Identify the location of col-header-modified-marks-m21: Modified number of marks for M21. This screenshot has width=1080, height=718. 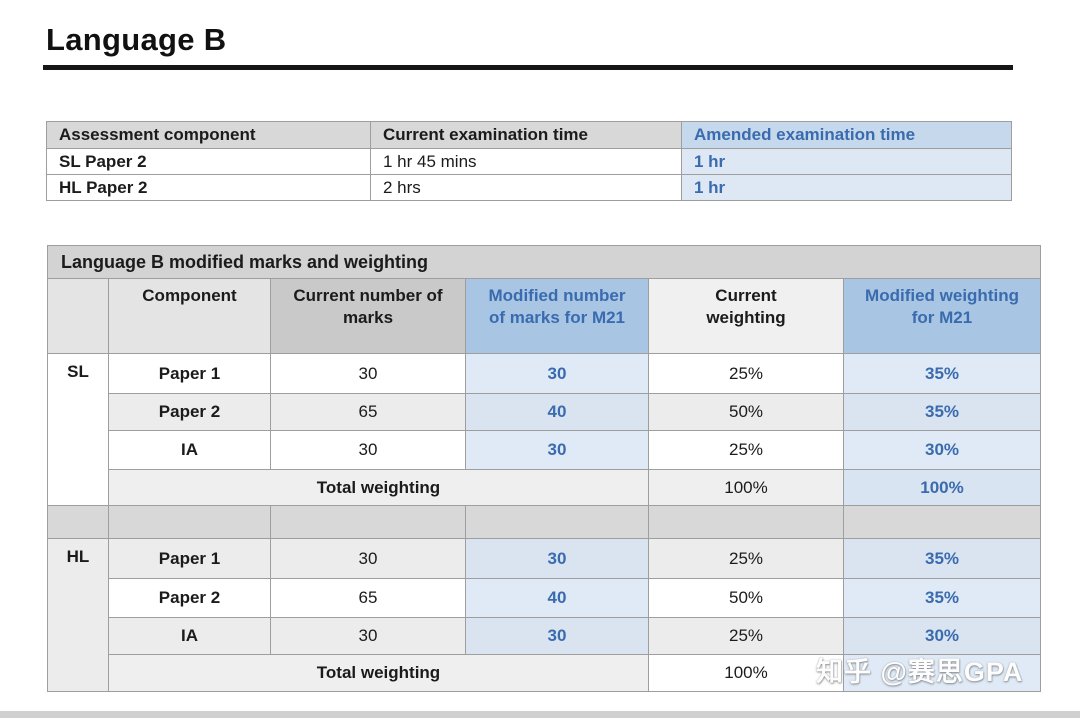
(557, 316).